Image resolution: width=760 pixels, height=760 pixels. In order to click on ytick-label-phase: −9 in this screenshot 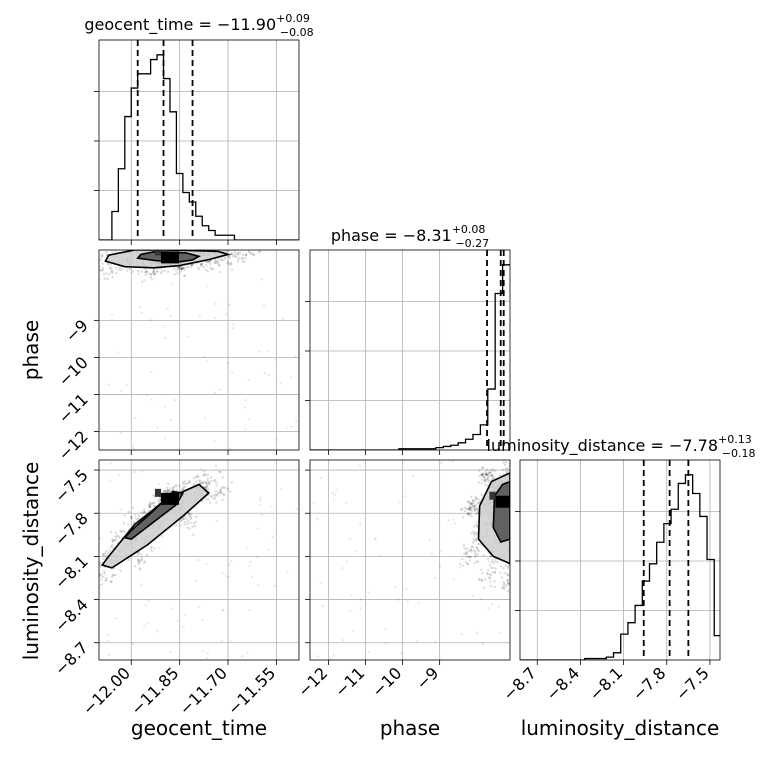, I will do `click(77, 331)`.